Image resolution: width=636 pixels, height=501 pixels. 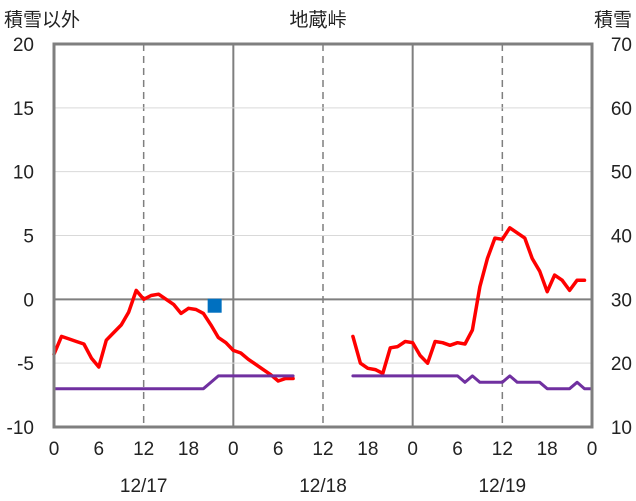 I want to click on right-tick-label: 20, so click(x=621, y=364).